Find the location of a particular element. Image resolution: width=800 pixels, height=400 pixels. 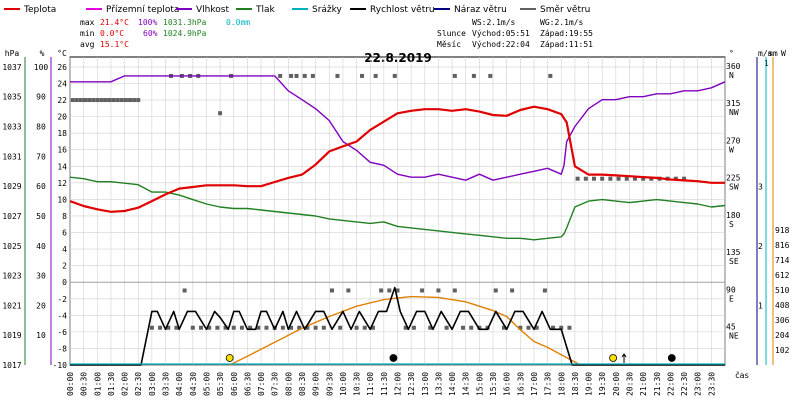

axis-time-tick: 23:30 is located at coordinates (711, 384).